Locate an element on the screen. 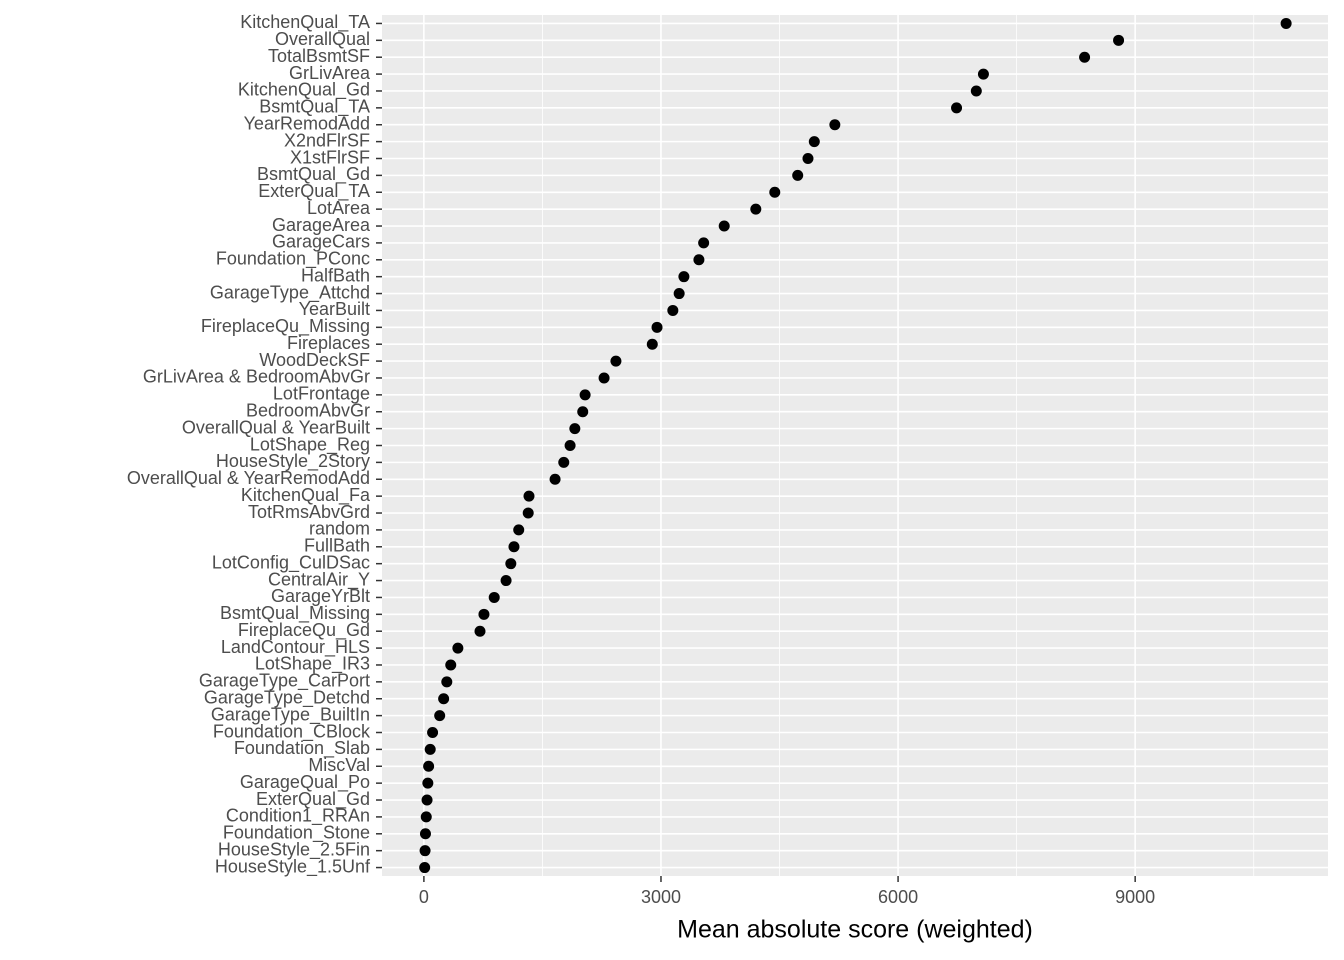 The width and height of the screenshot is (1344, 960). y-tick-label: GarageArea is located at coordinates (321, 225).